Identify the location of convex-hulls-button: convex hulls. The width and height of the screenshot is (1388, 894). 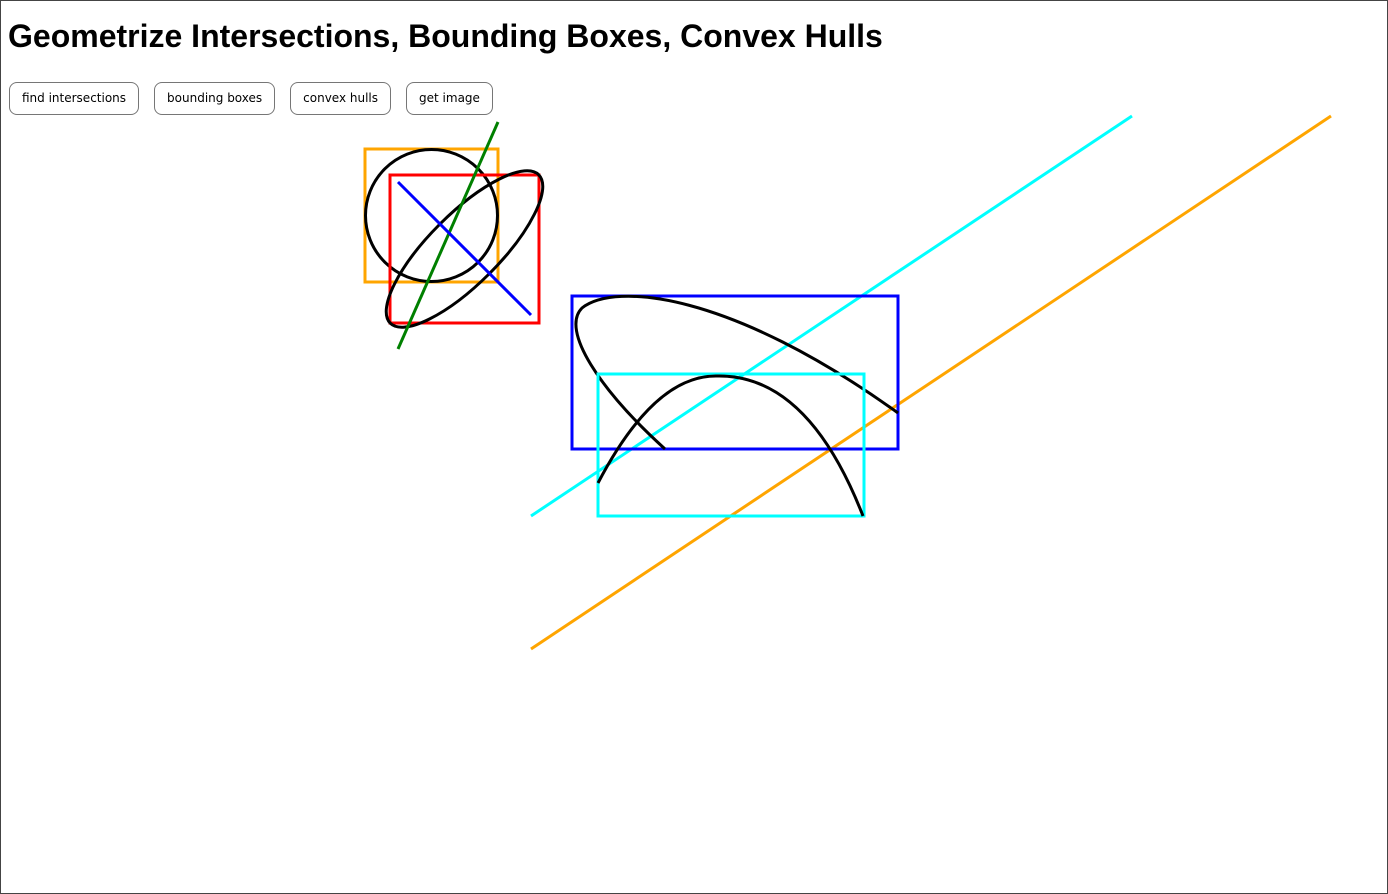
(341, 98).